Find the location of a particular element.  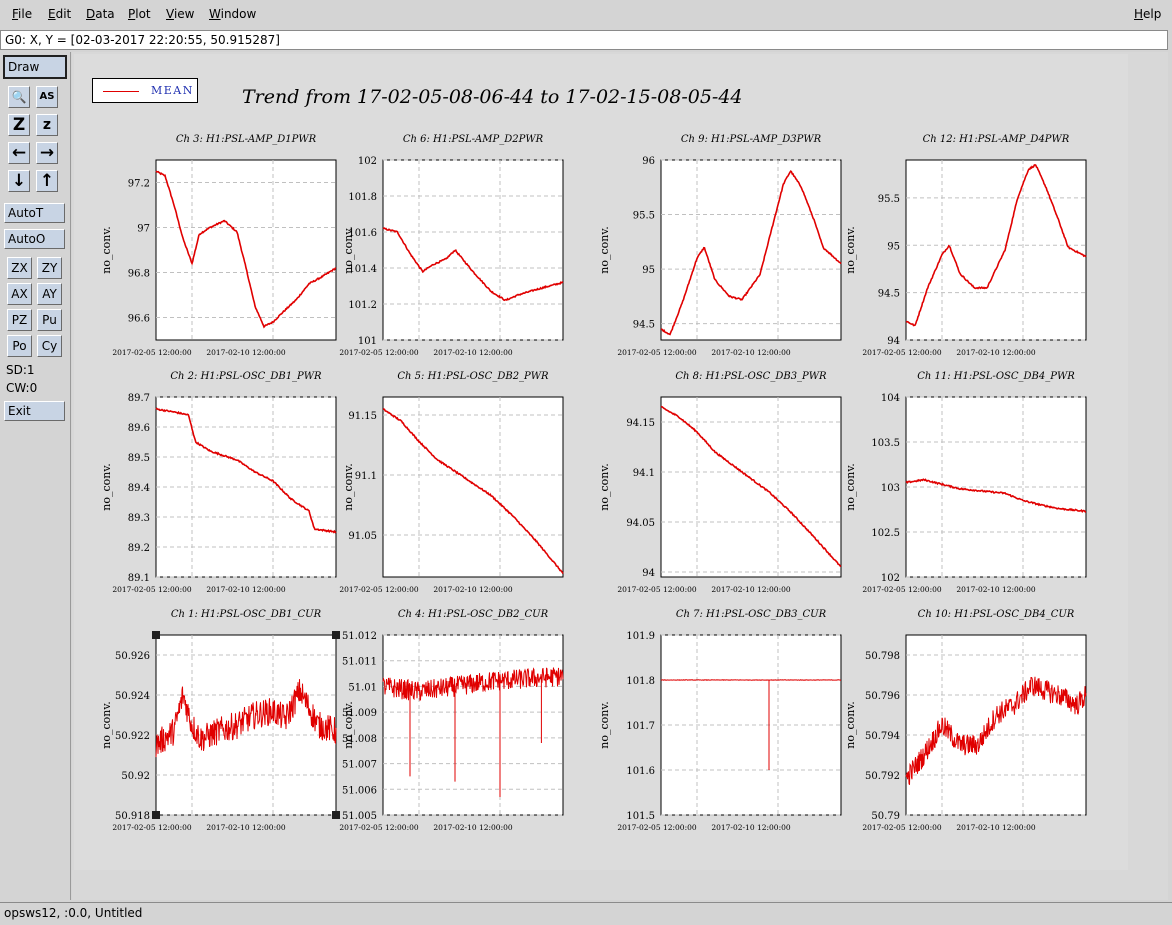

ytick-label-c8-0: 50.918 is located at coordinates (132, 816).